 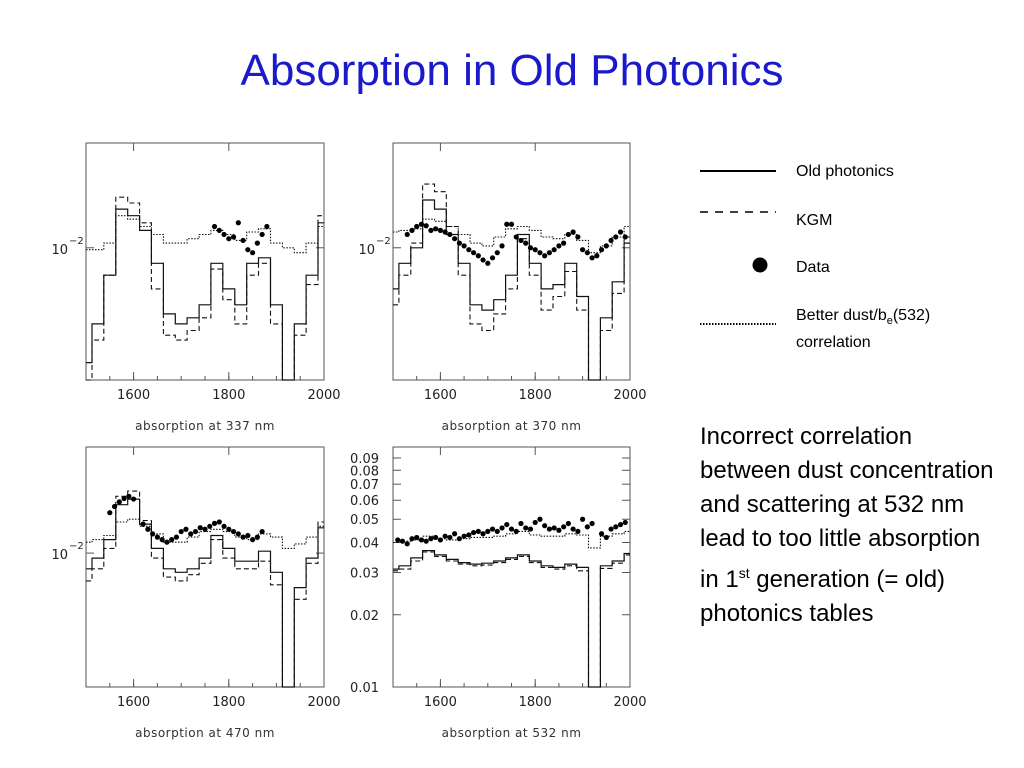 I want to click on y-tick-label: 0.05, so click(x=364, y=520).